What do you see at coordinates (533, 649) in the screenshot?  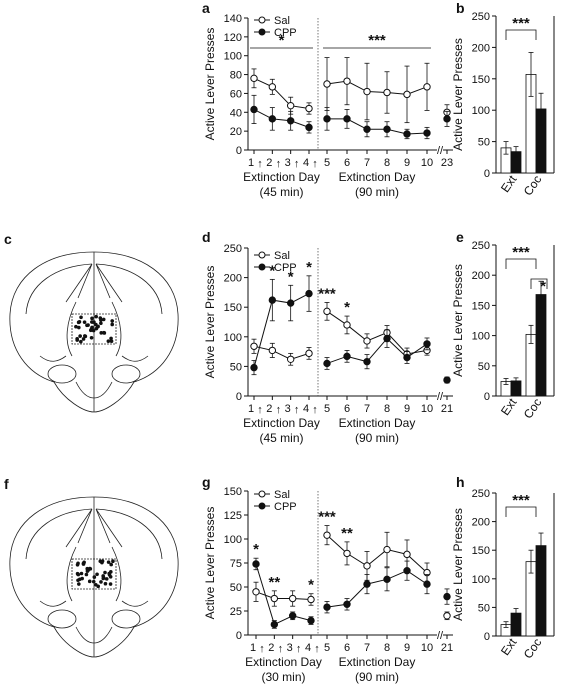 I see `x-category-label: Coc` at bounding box center [533, 649].